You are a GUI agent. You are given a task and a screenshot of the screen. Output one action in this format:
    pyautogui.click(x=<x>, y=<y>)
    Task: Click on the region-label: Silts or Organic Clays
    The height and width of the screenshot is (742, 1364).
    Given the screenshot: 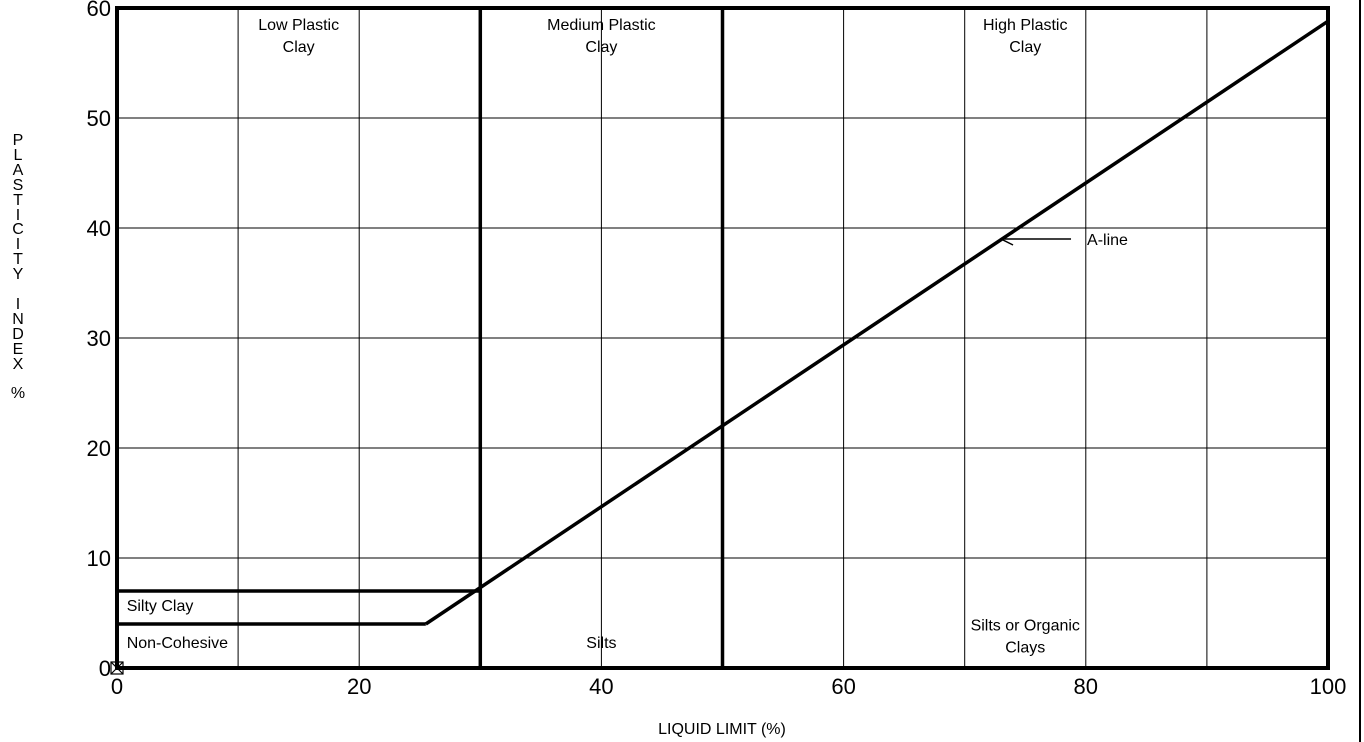 What is the action you would take?
    pyautogui.click(x=1025, y=637)
    